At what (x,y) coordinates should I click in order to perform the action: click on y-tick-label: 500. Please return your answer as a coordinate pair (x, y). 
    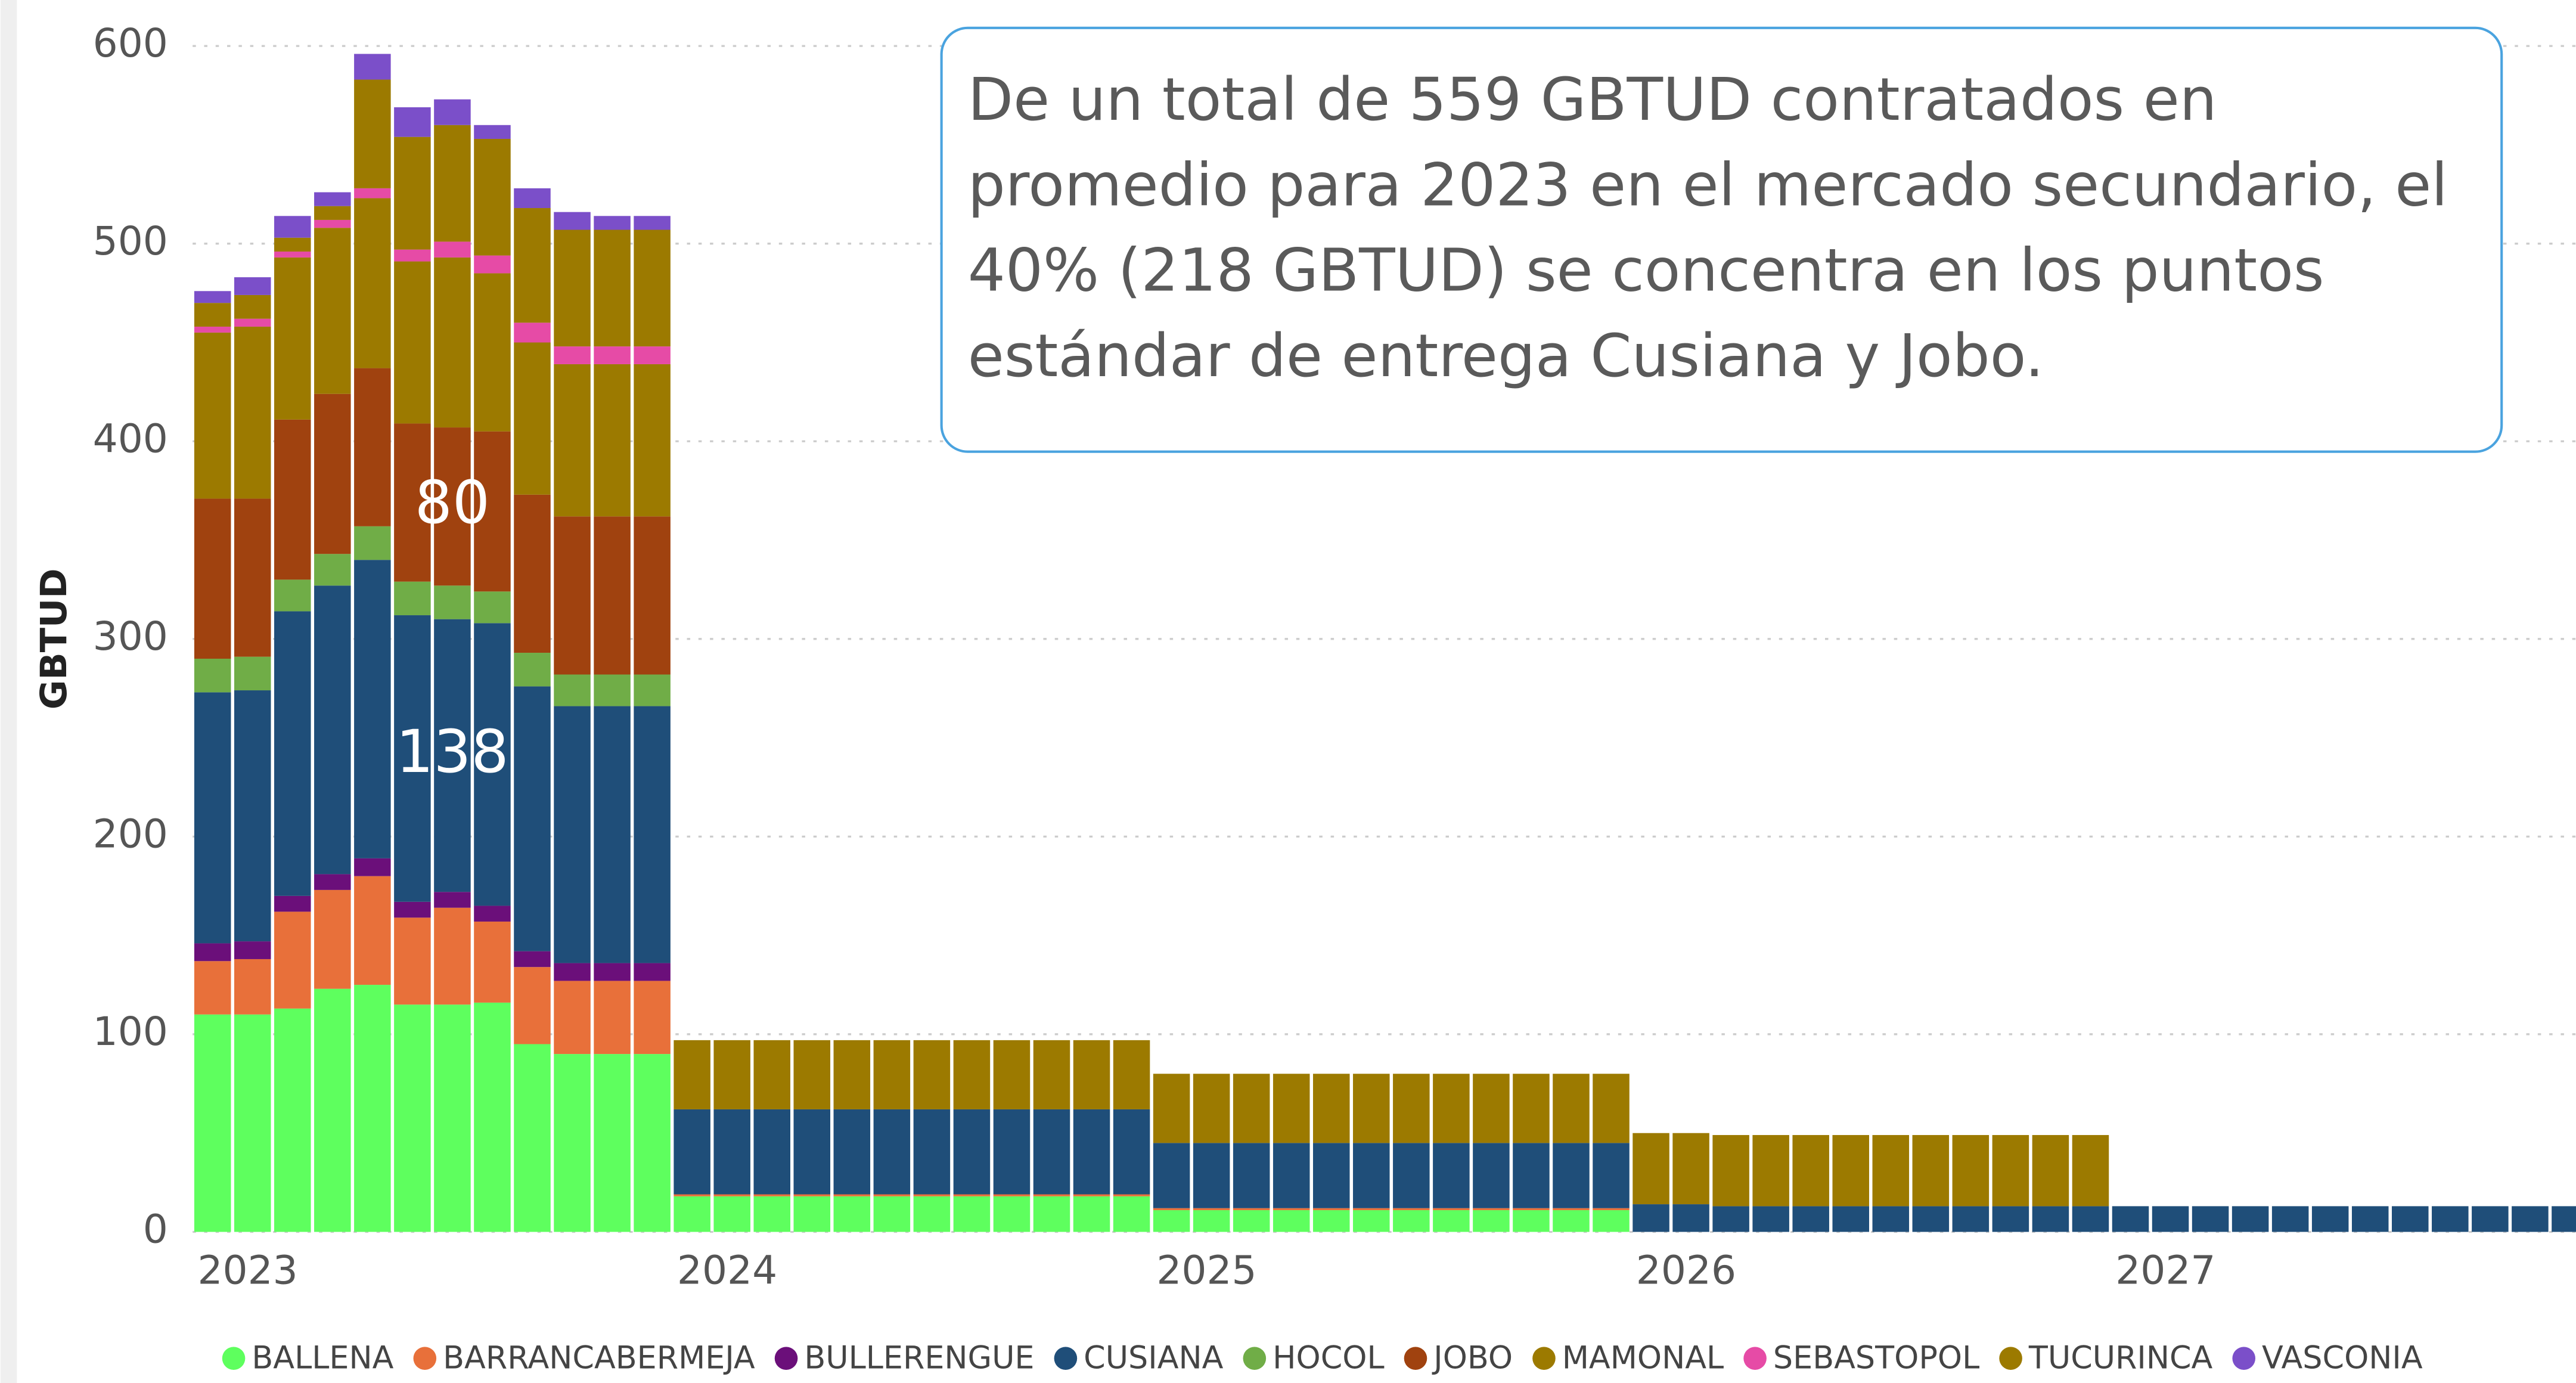
    Looking at the image, I should click on (131, 241).